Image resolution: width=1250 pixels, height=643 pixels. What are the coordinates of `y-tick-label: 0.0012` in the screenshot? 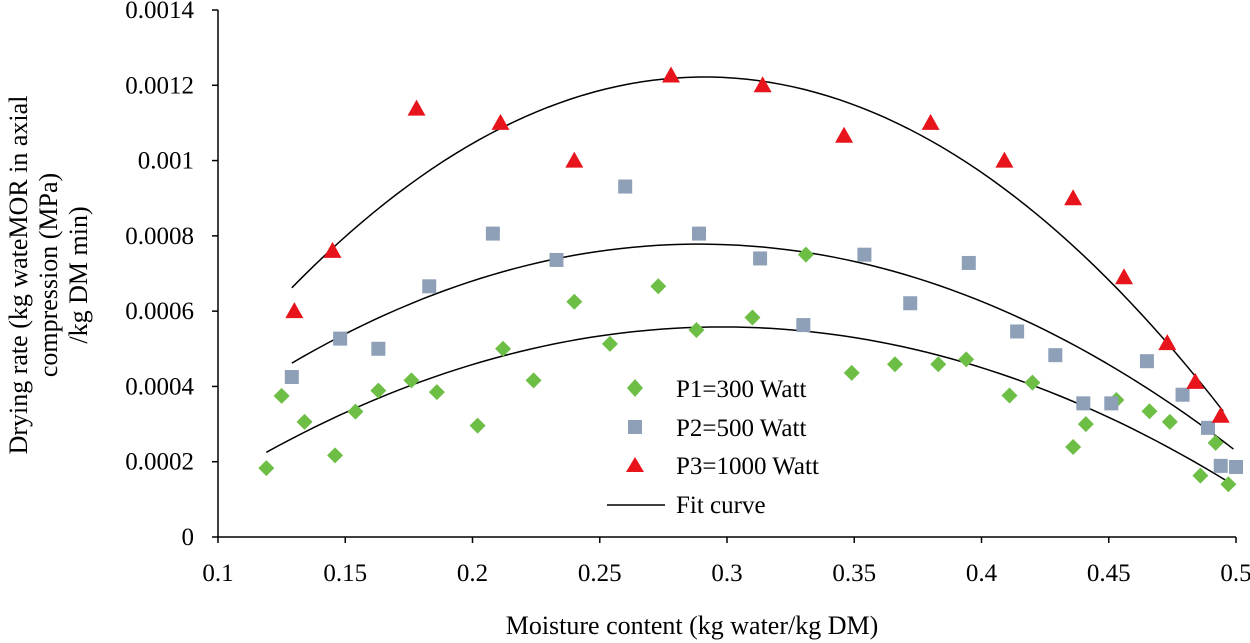 It's located at (159, 85).